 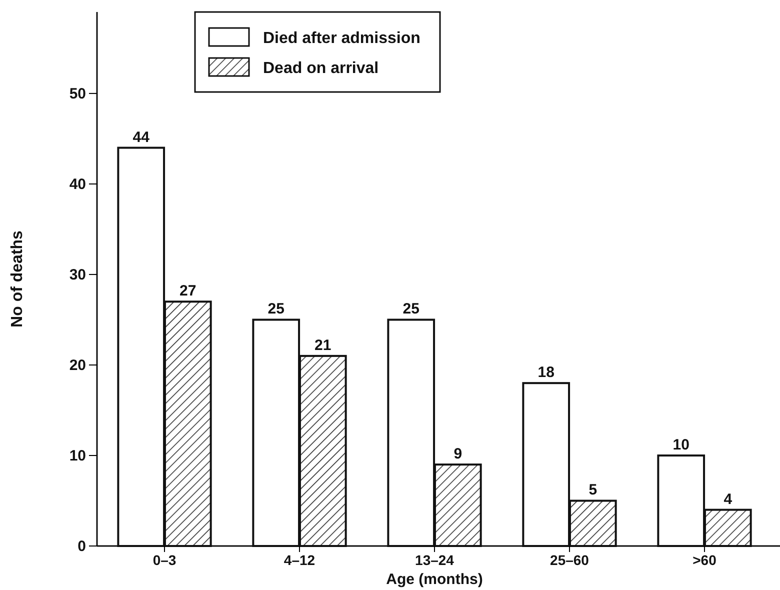 I want to click on y-tick-label: 0, so click(x=82, y=546).